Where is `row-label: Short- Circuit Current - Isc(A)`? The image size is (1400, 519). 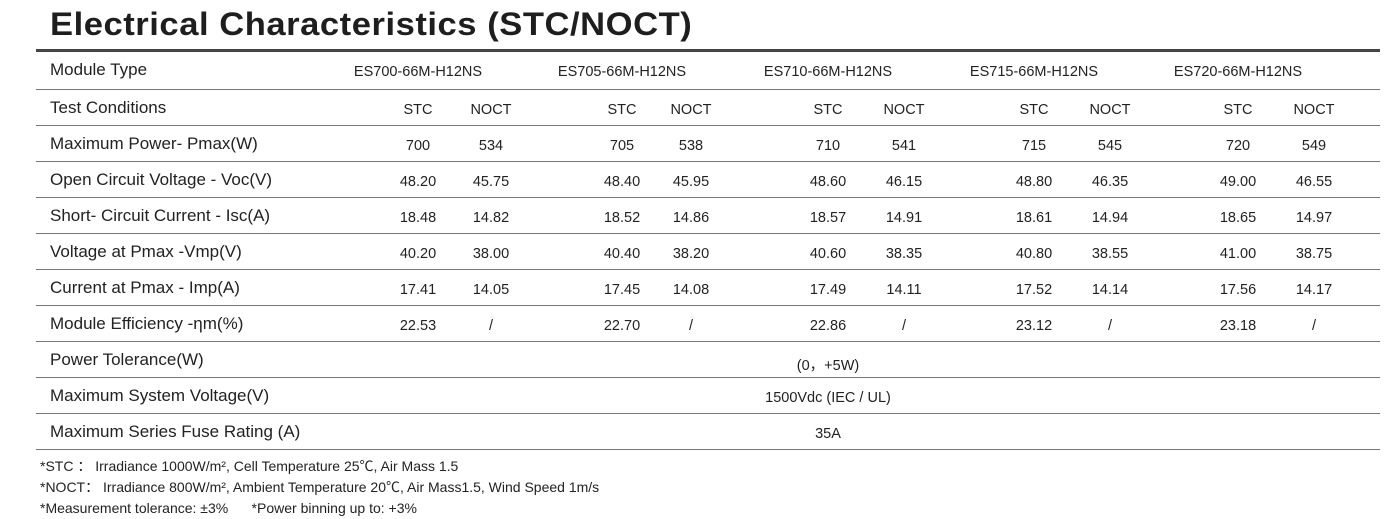
row-label: Short- Circuit Current - Isc(A) is located at coordinates (160, 215).